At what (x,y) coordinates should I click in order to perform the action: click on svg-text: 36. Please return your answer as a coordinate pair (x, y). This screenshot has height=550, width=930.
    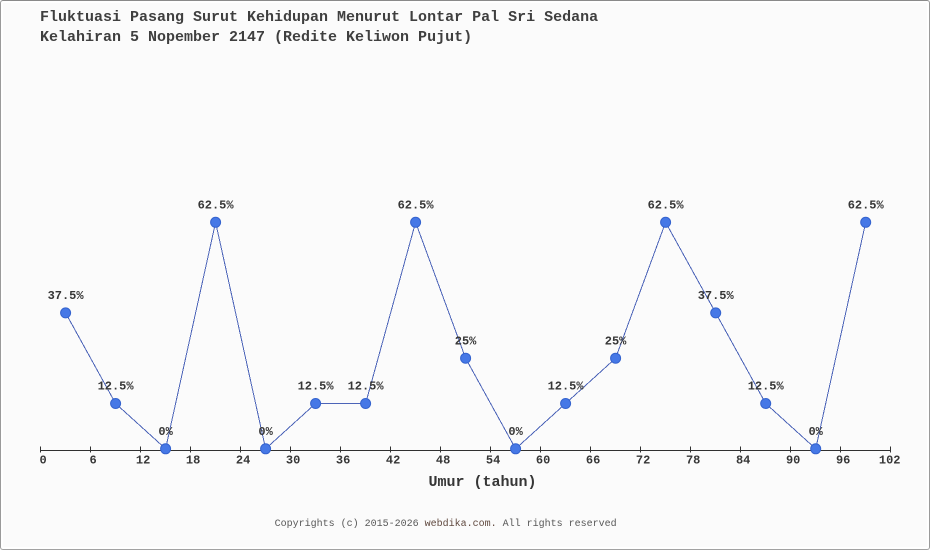
    Looking at the image, I should click on (343, 461).